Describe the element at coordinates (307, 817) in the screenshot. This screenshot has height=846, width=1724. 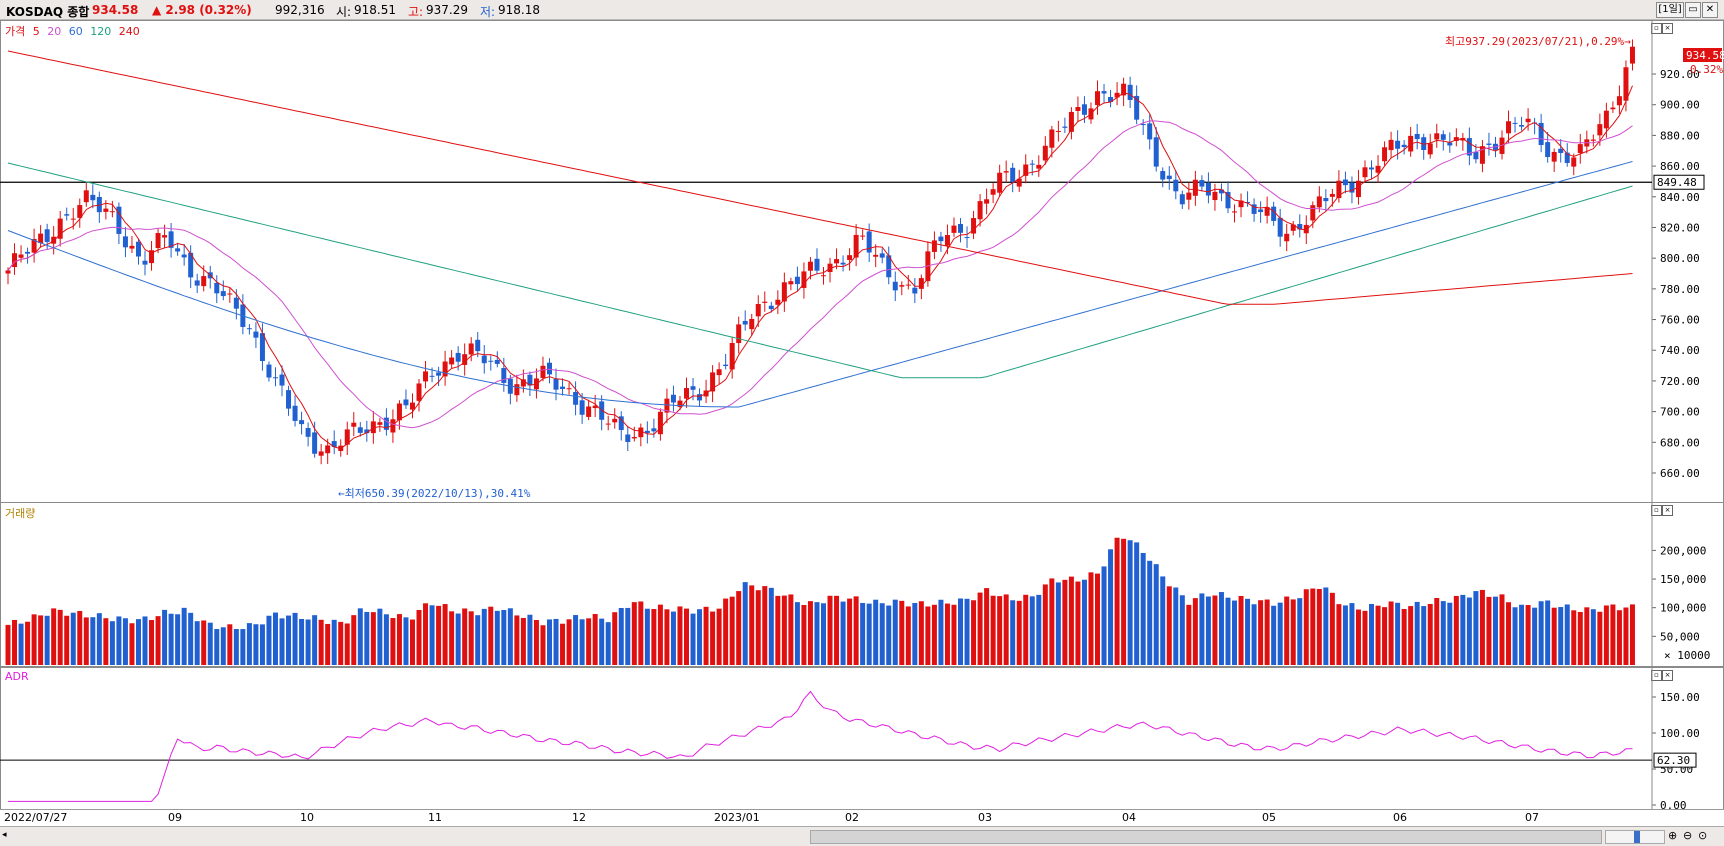
I see `x-axis-label: 10` at that location.